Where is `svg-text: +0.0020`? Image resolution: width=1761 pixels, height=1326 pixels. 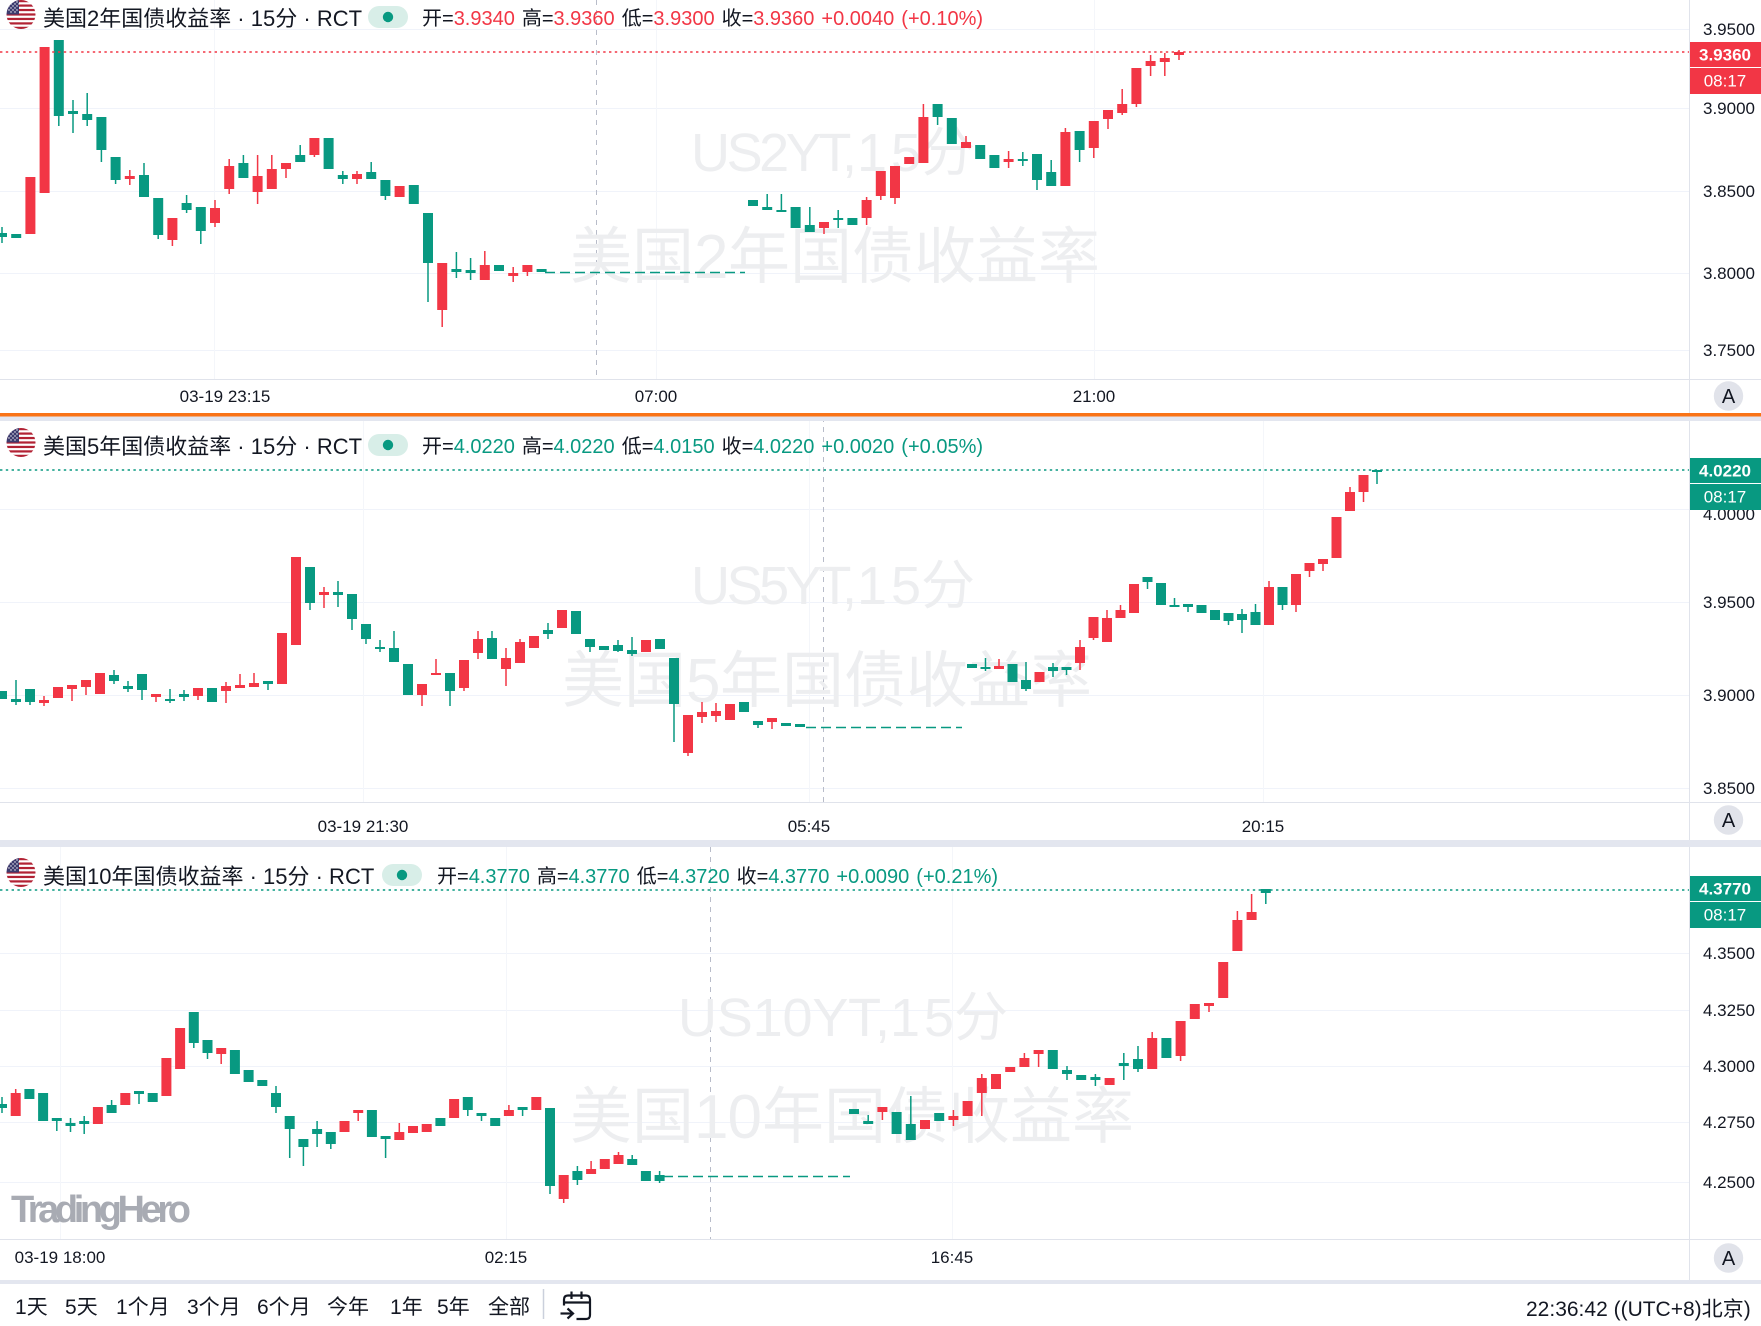 svg-text: +0.0020 is located at coordinates (857, 447).